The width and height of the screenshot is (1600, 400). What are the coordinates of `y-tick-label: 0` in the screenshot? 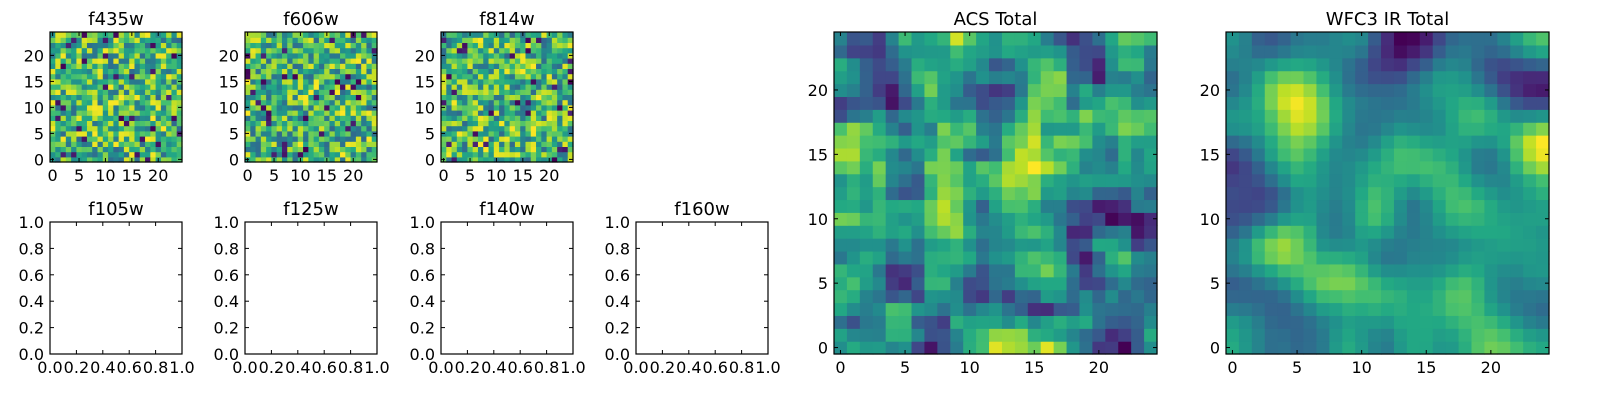 It's located at (430, 159).